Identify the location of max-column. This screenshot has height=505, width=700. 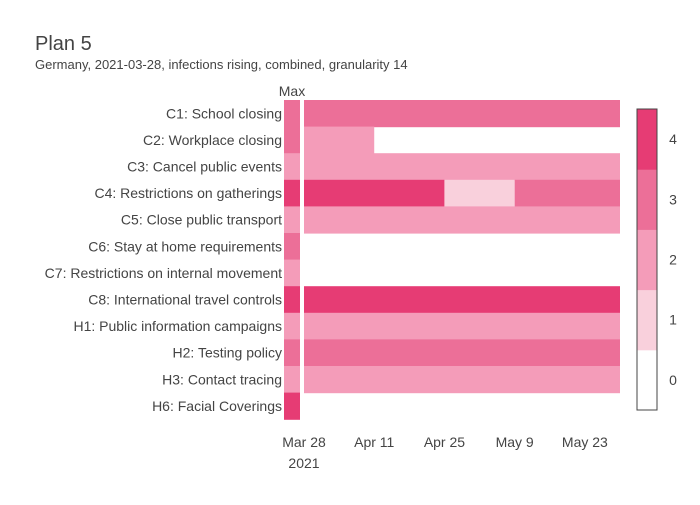
(292, 260).